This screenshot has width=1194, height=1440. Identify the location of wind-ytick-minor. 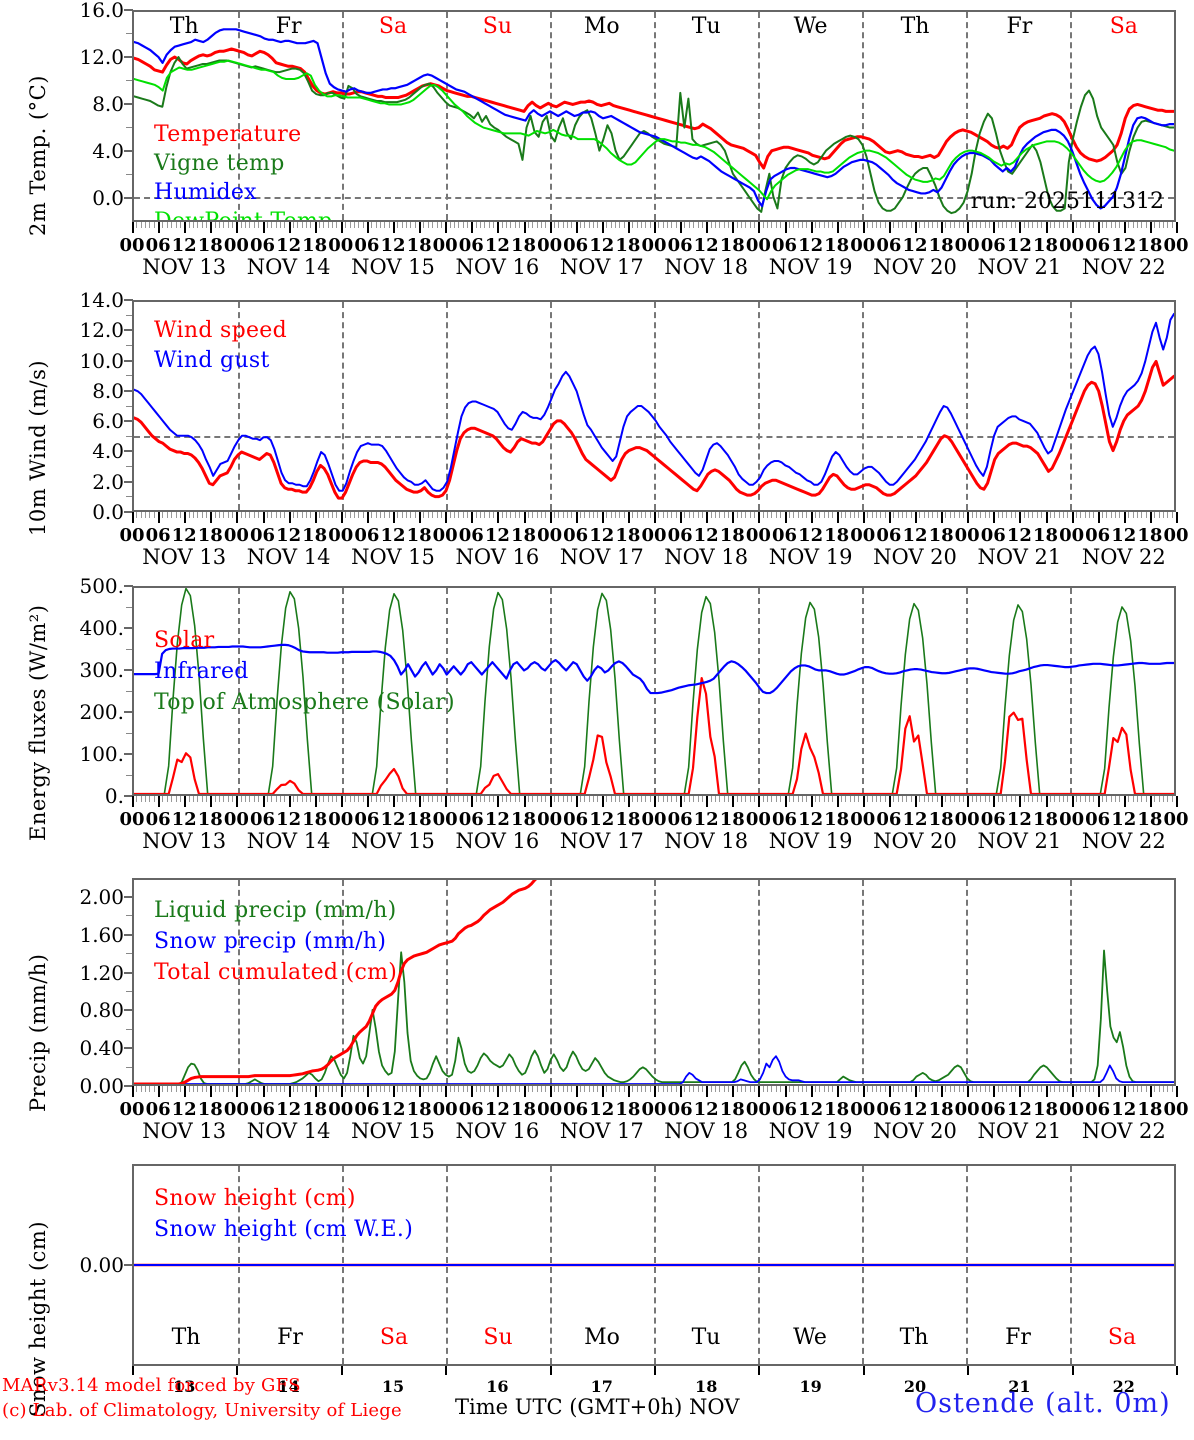
(129, 345).